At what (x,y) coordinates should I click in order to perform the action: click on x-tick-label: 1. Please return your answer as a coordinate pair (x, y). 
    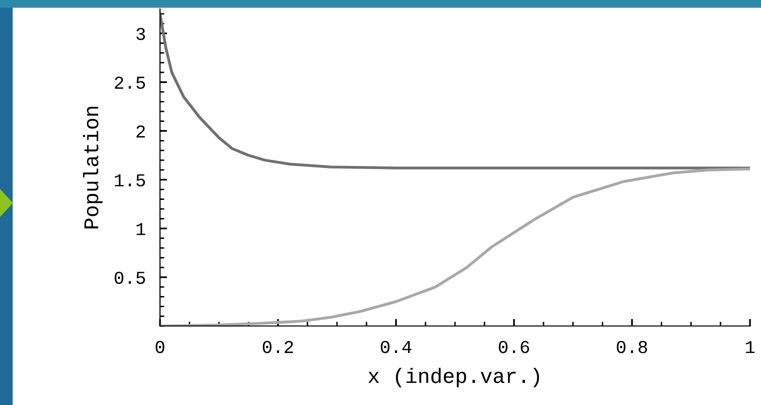
    Looking at the image, I should click on (750, 347).